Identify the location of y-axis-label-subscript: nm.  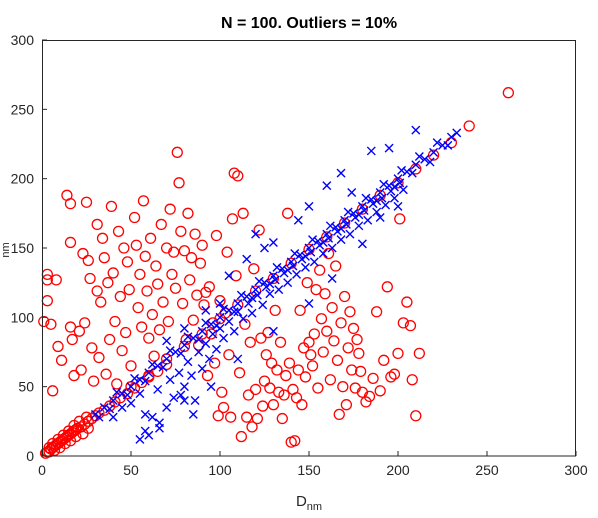
(6, 249).